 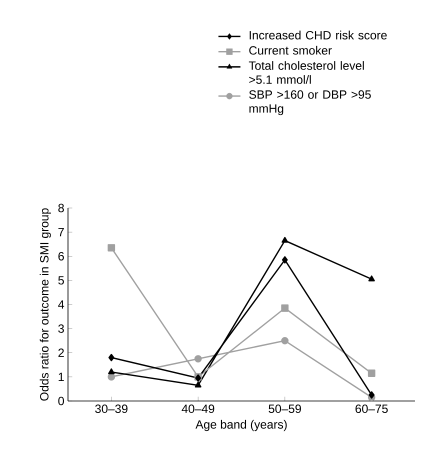 What do you see at coordinates (45, 304) in the screenshot?
I see `y-axis-title: Odds ratio for outcome in SMI group` at bounding box center [45, 304].